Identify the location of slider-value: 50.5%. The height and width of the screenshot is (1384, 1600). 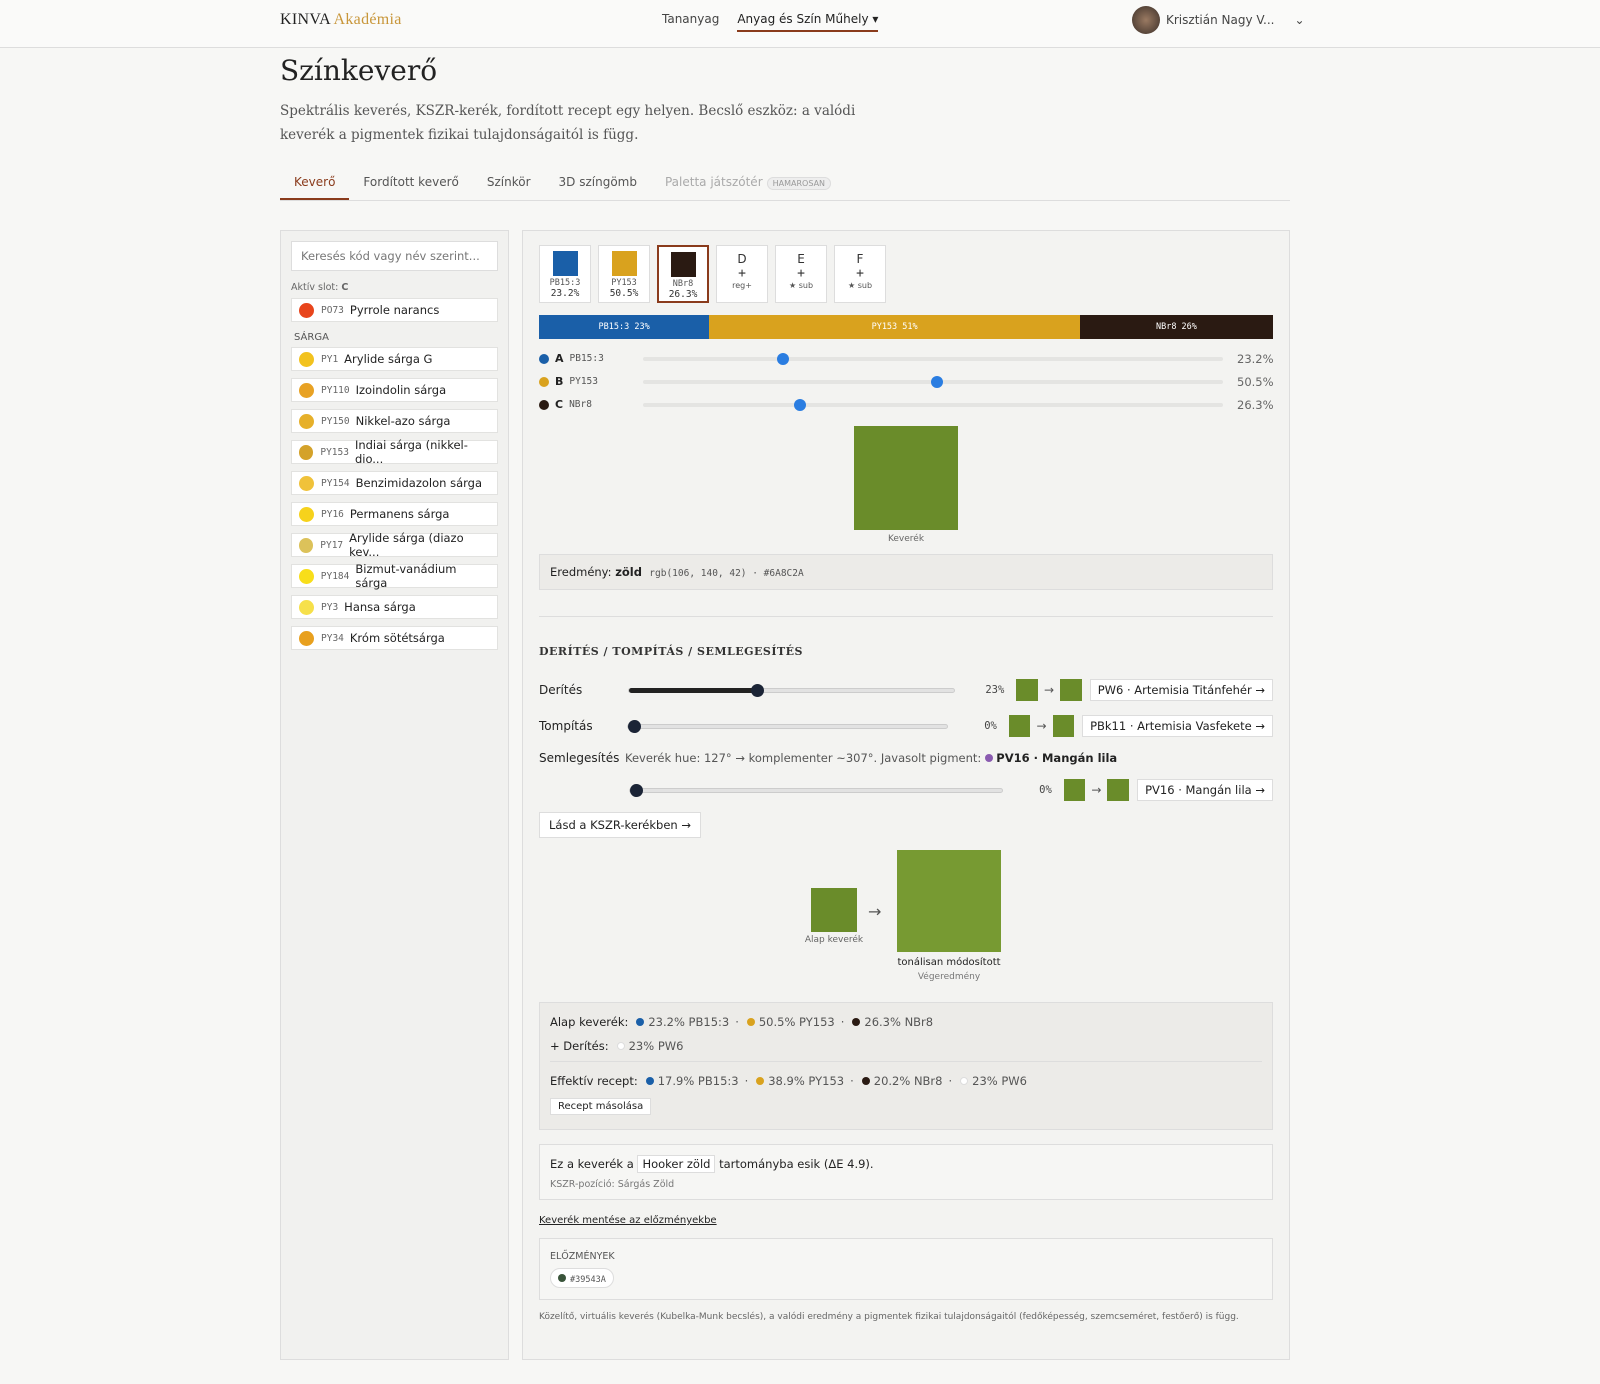
(1255, 381).